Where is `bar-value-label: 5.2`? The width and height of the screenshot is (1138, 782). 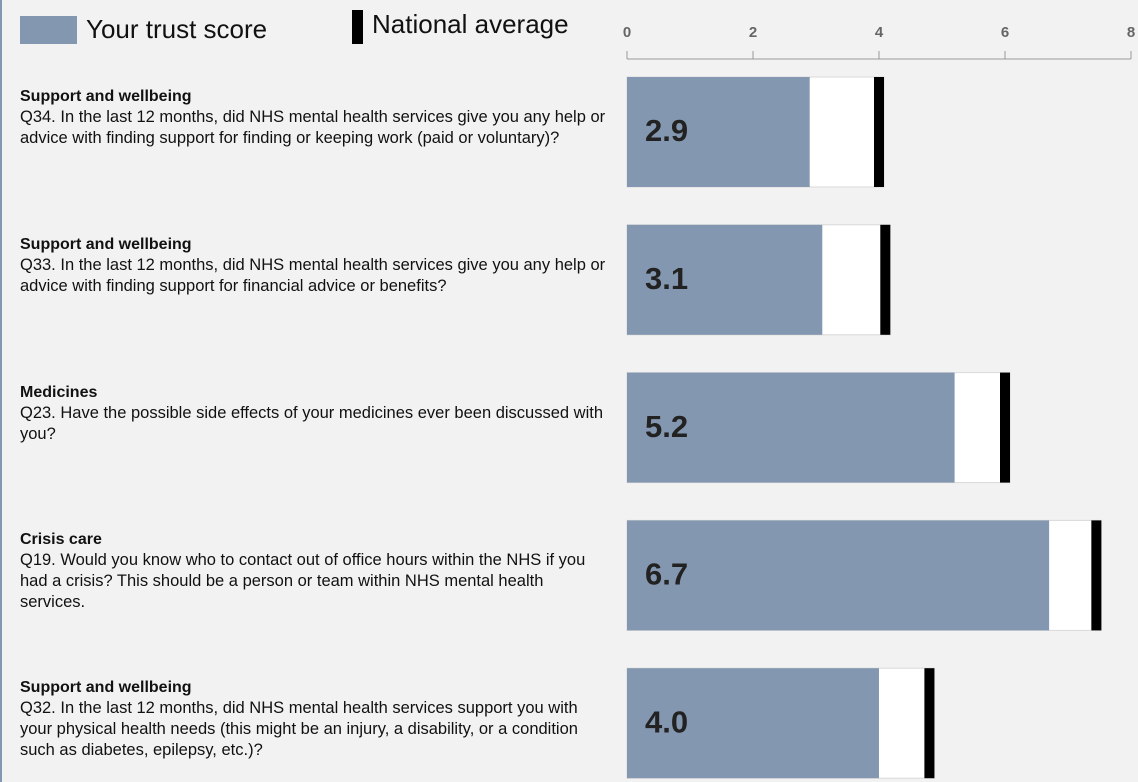 bar-value-label: 5.2 is located at coordinates (666, 426).